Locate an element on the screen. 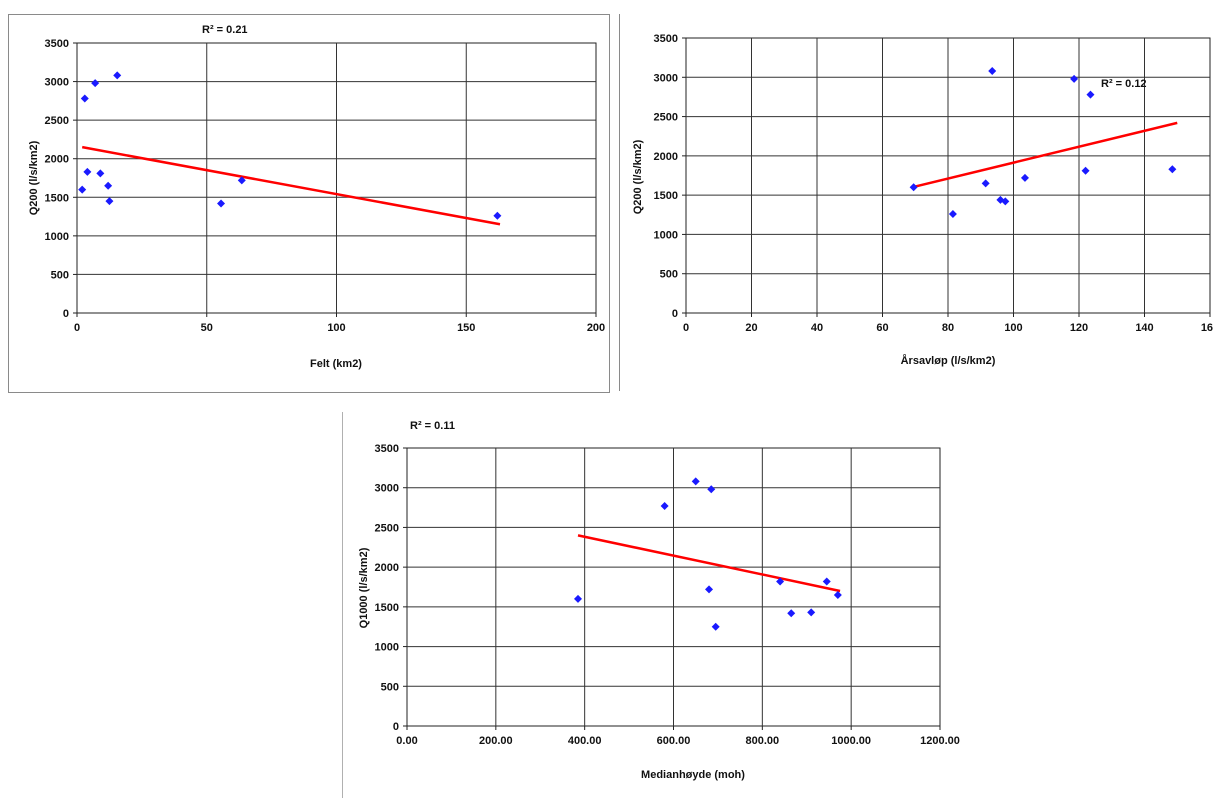  x-tick-label: 200 is located at coordinates (596, 328).